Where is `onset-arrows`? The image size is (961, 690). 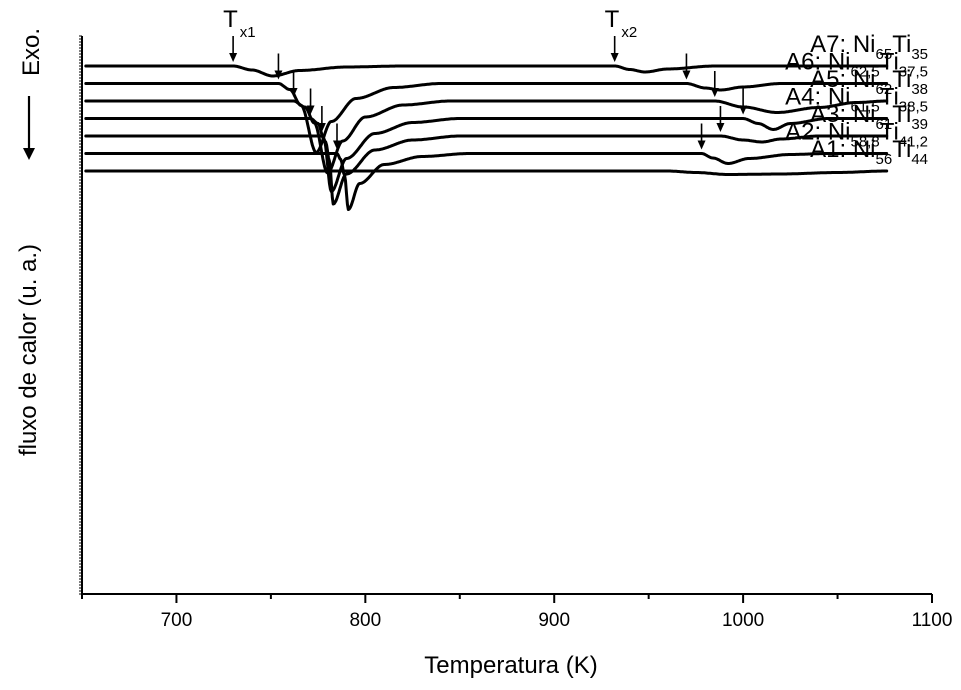
onset-arrows is located at coordinates (488, 93).